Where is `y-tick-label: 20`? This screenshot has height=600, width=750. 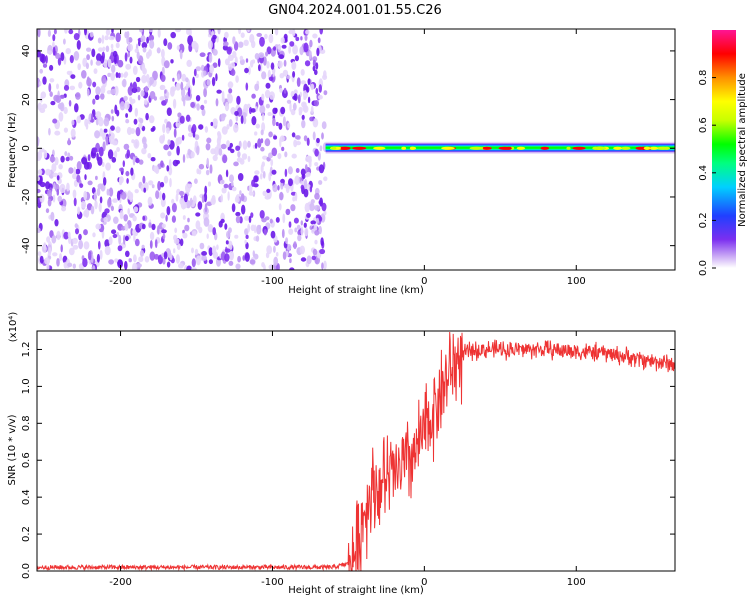
y-tick-label: 20 is located at coordinates (26, 99).